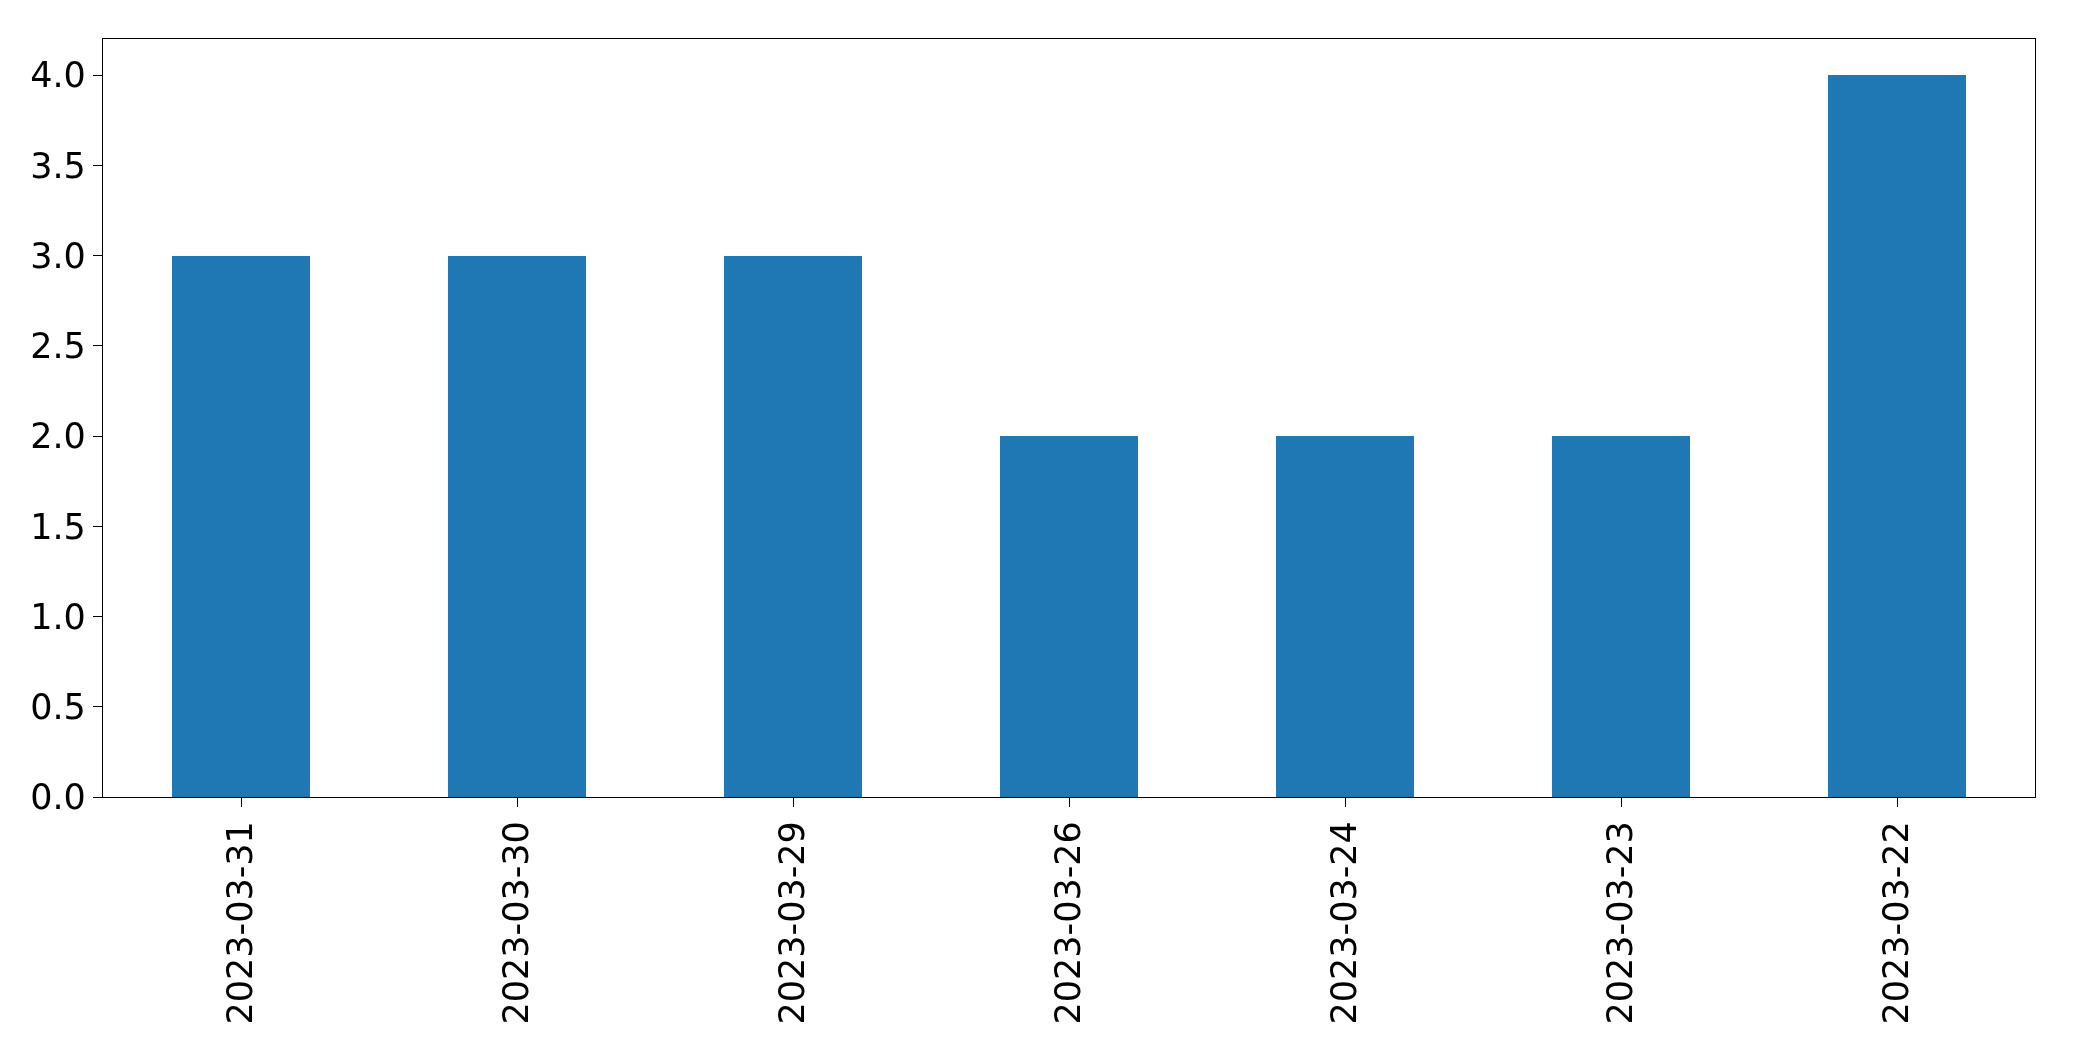  I want to click on x-tick-label: 2023-03-30, so click(516, 923).